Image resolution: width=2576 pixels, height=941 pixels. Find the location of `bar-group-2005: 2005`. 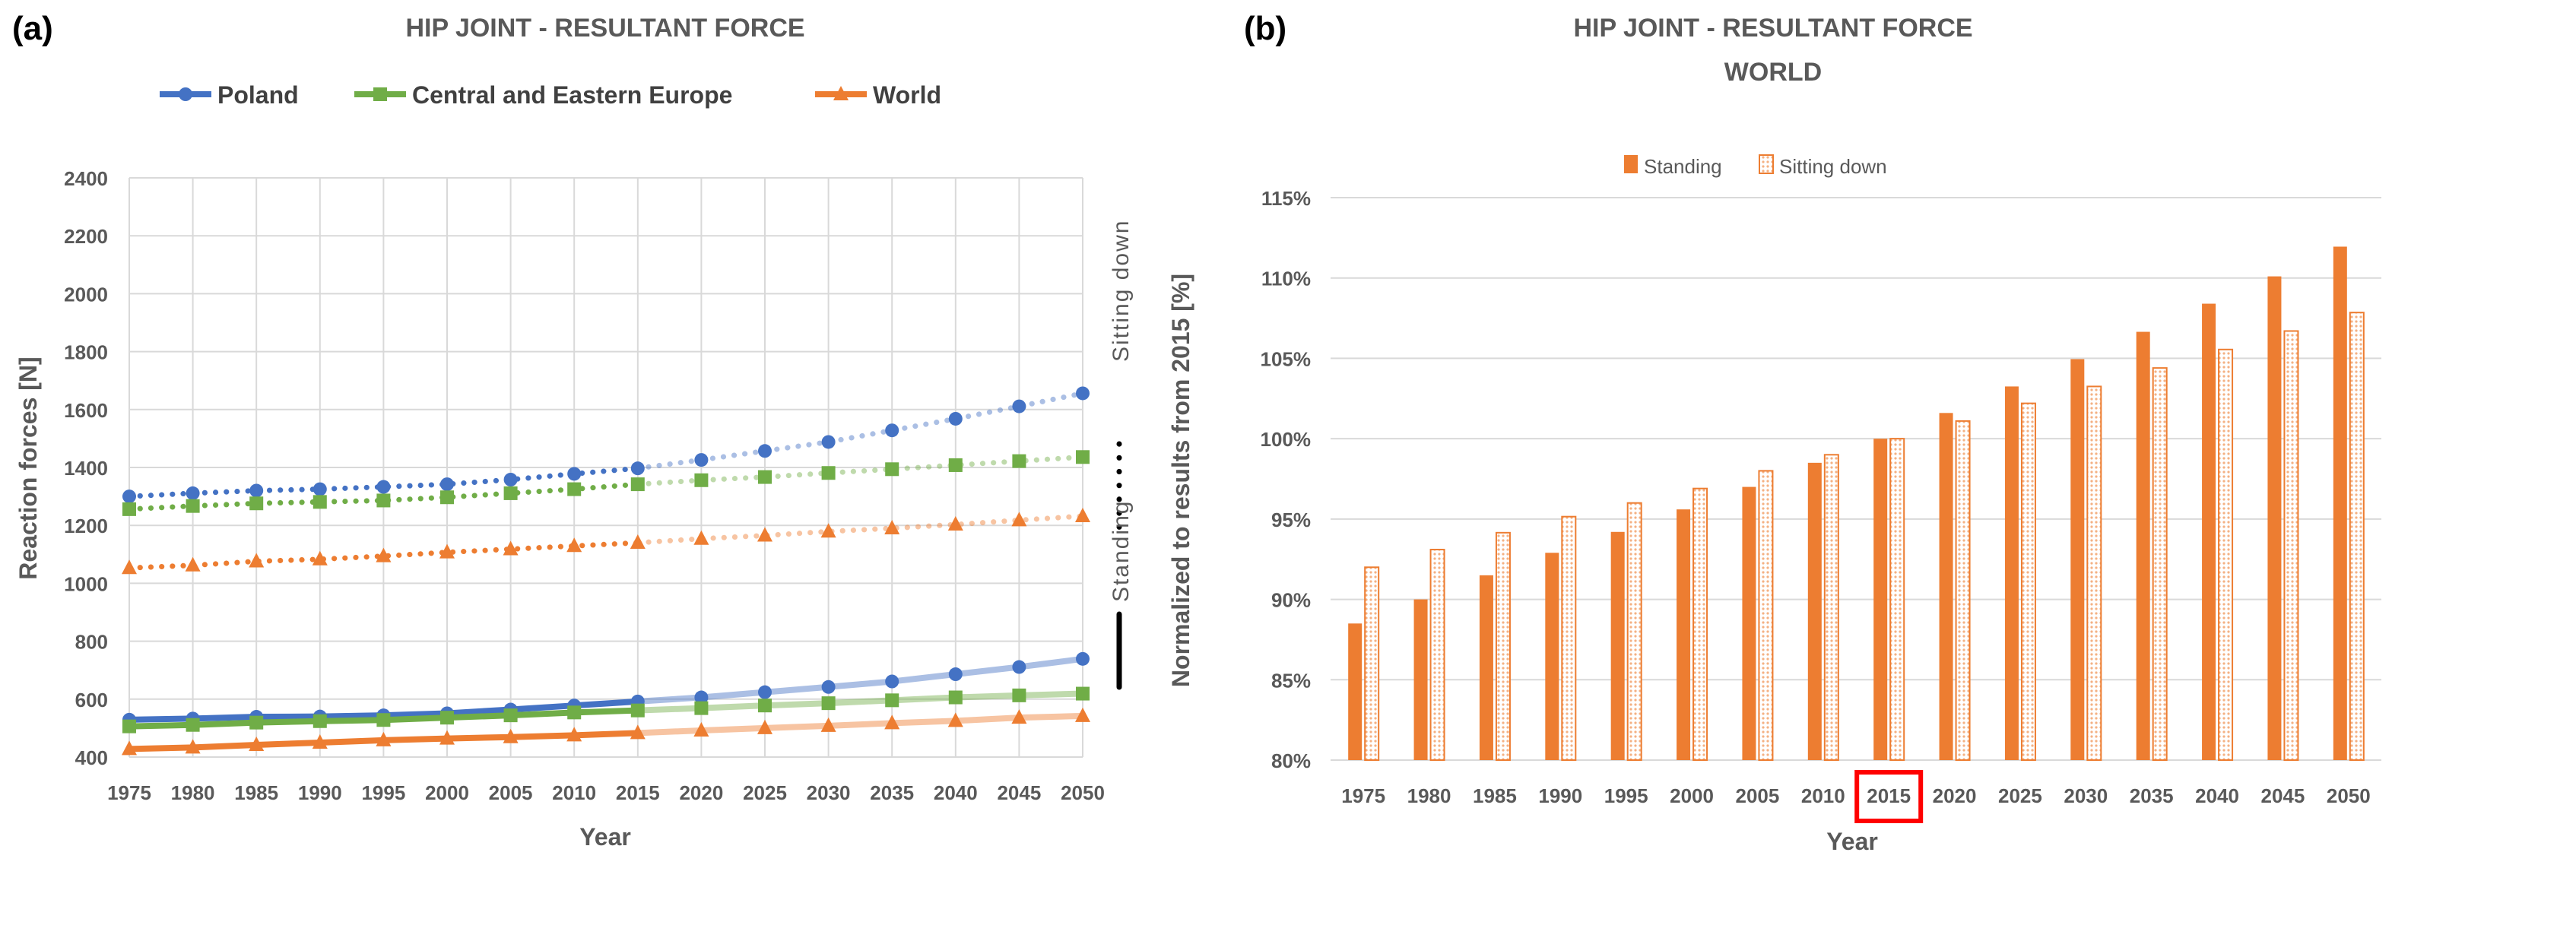

bar-group-2005: 2005 is located at coordinates (1758, 638).